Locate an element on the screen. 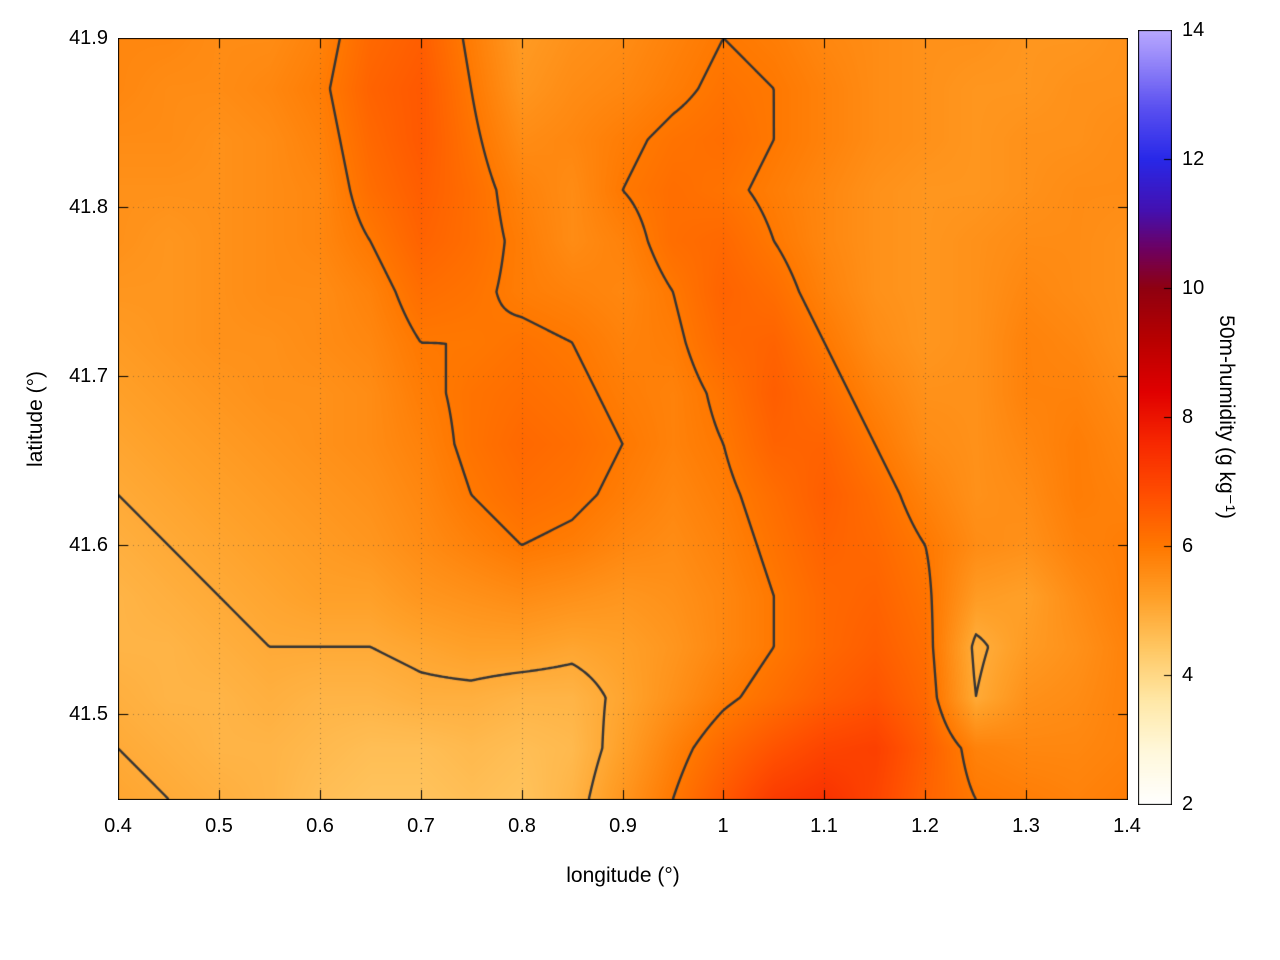 This screenshot has width=1280, height=960. y-tick-label: 41.9 is located at coordinates (88, 38).